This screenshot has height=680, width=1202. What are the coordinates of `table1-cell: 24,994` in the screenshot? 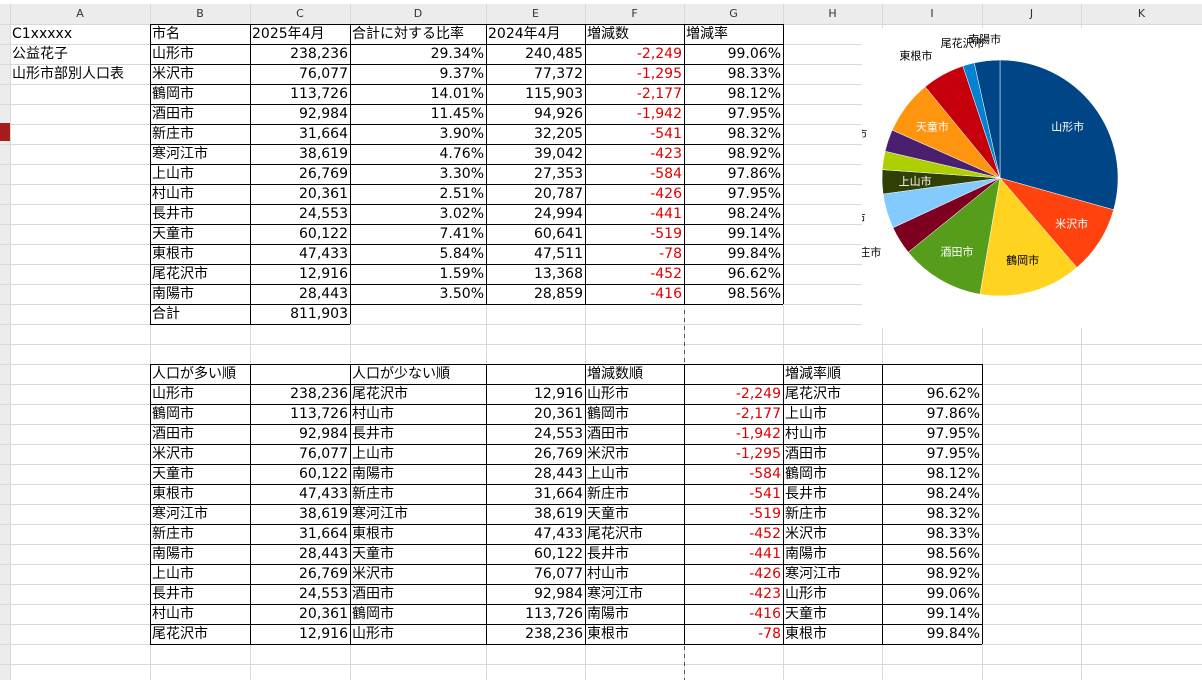 It's located at (558, 214).